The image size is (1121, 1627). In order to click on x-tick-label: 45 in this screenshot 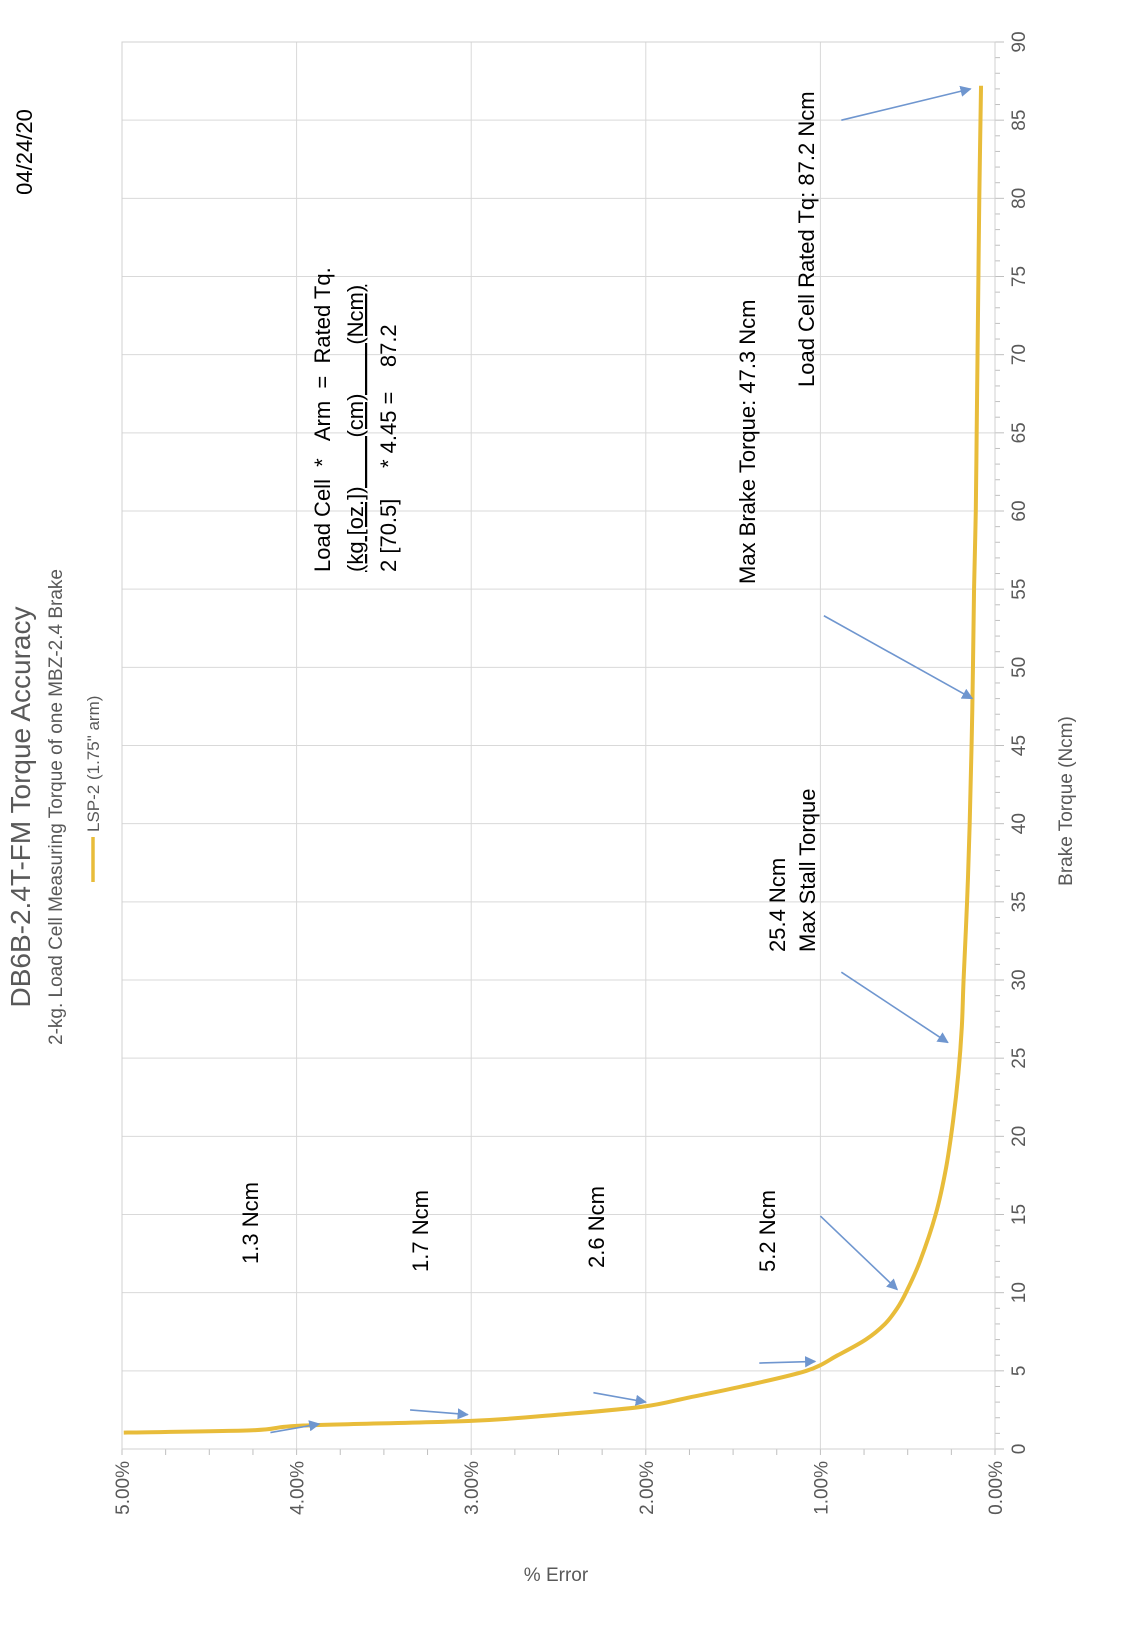, I will do `click(1019, 745)`.